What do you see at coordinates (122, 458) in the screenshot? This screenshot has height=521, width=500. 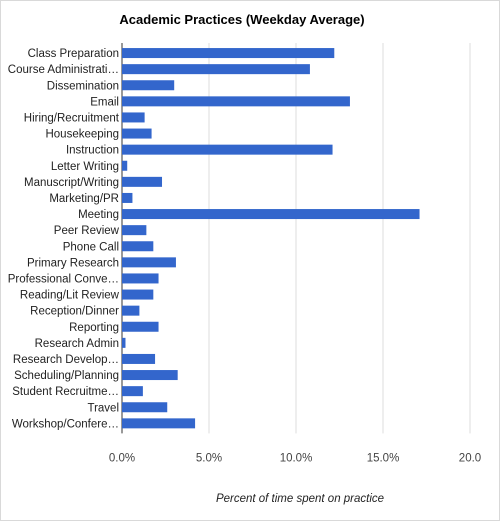 I see `x-tick-label: 0.0%` at bounding box center [122, 458].